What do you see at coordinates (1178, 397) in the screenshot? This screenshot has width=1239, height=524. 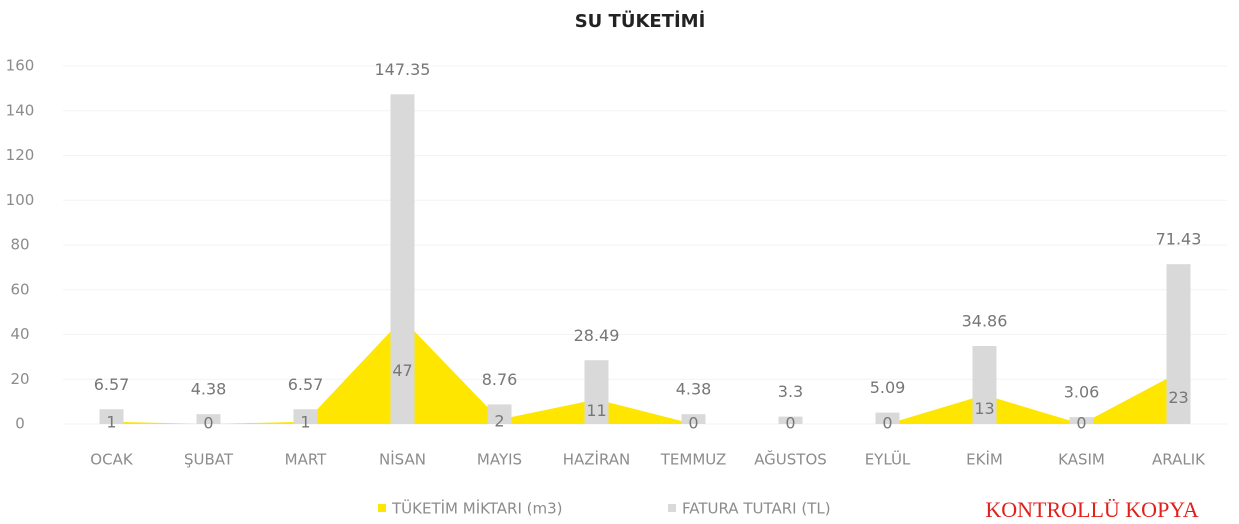 I see `data-label: 23` at bounding box center [1178, 397].